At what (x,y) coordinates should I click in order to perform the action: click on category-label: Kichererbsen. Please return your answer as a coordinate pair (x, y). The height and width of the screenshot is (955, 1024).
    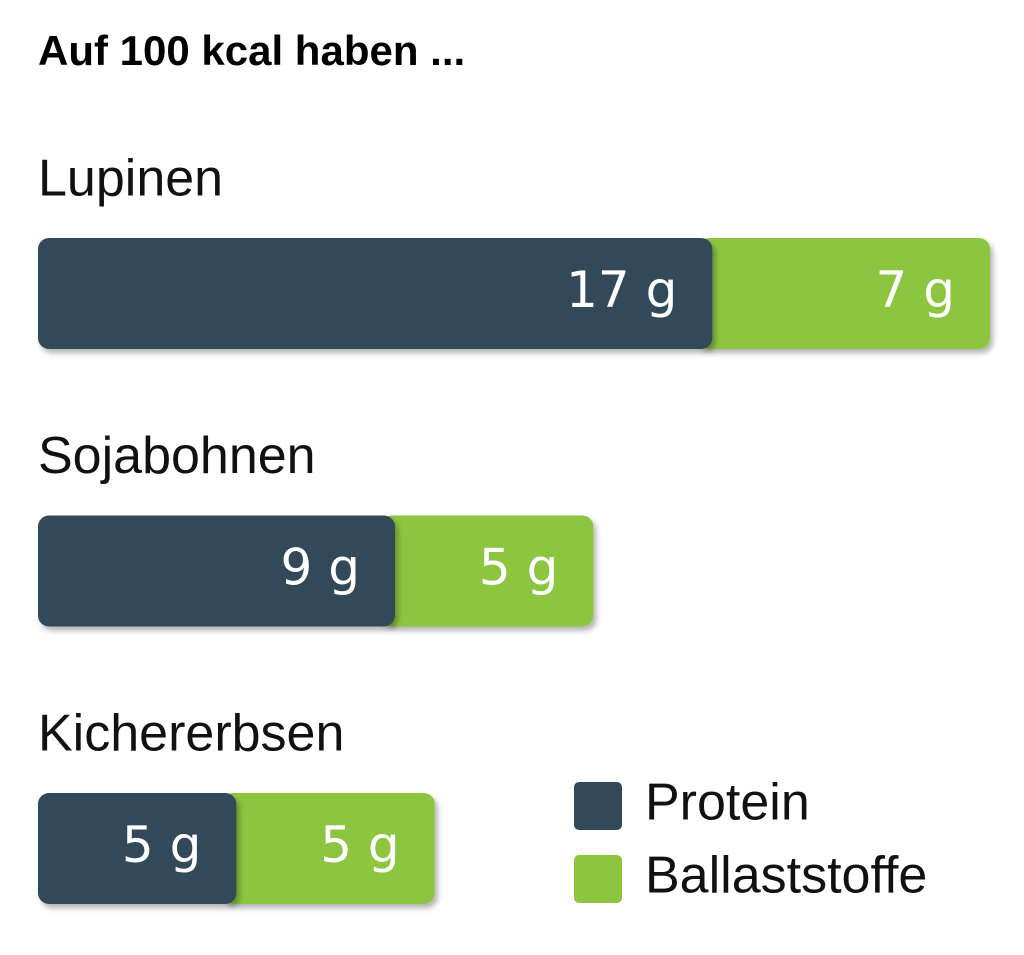
    Looking at the image, I should click on (191, 734).